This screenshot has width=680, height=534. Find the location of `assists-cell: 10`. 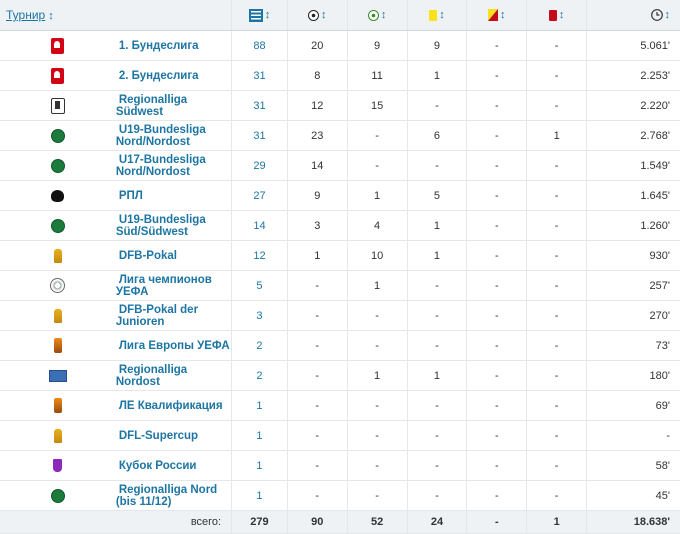

assists-cell: 10 is located at coordinates (377, 255).